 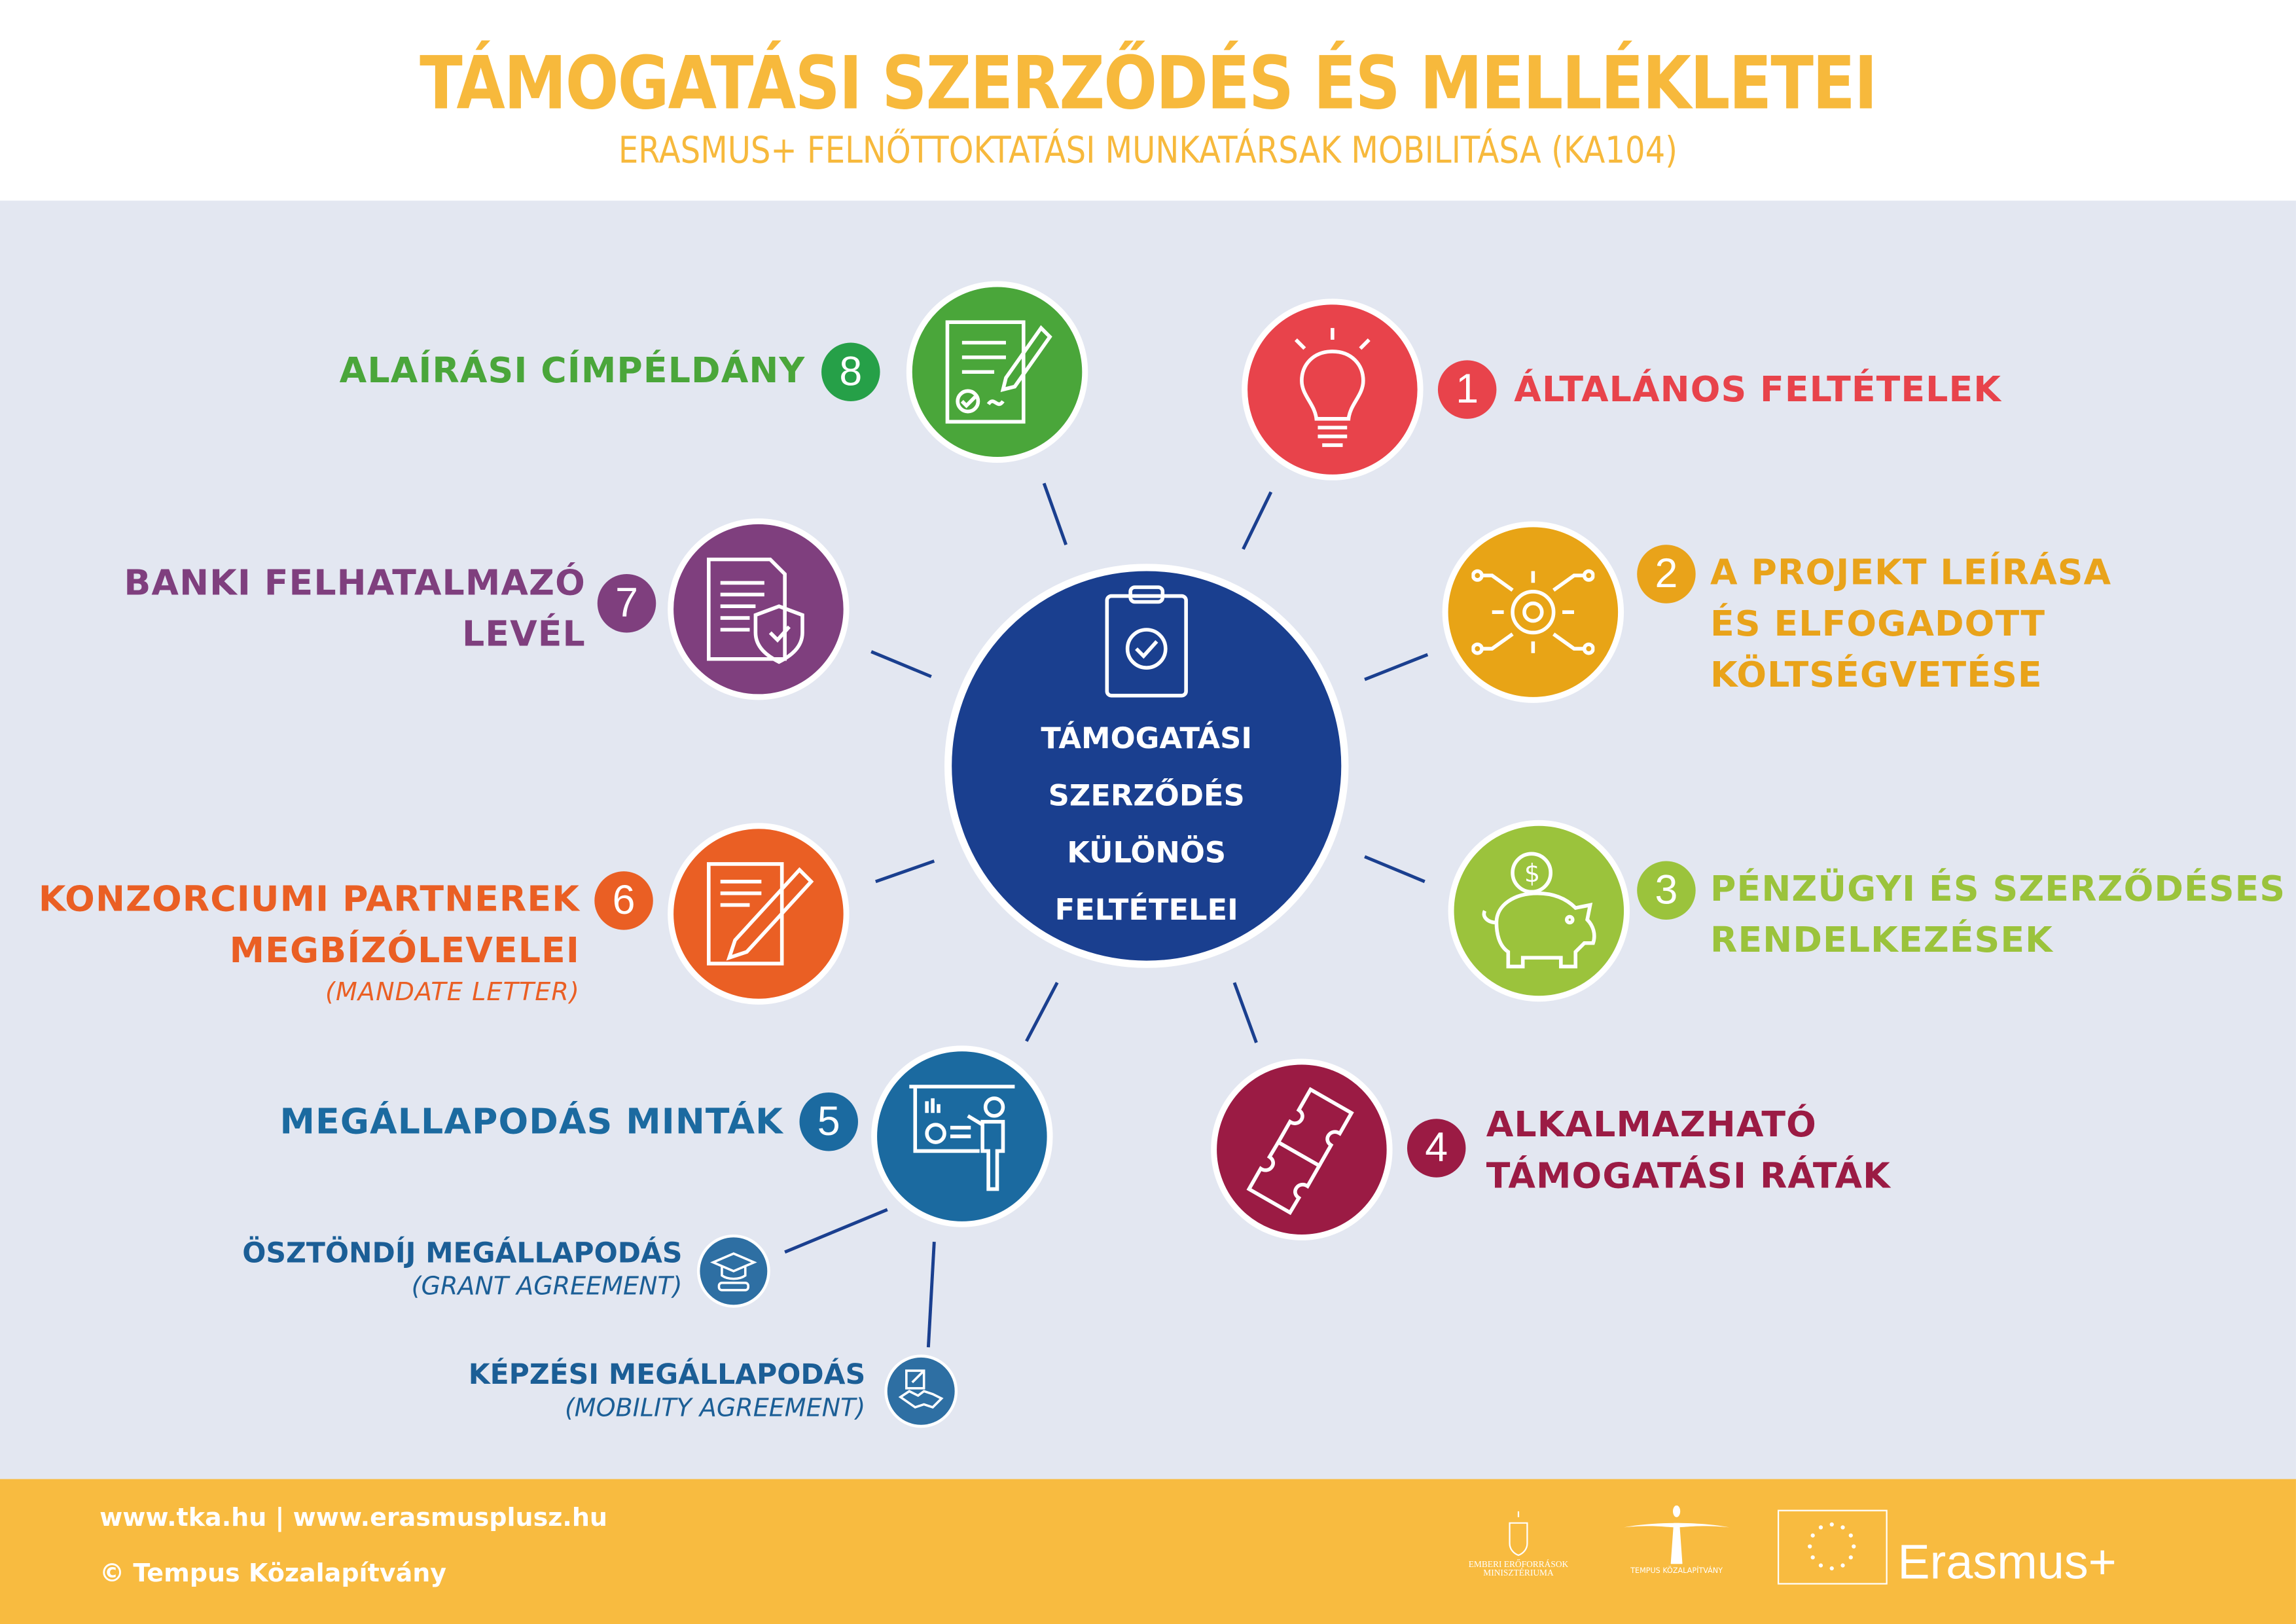 I want to click on sub-title: KÉPZÉSI MEGÁLLAPODÁS, so click(x=667, y=1375).